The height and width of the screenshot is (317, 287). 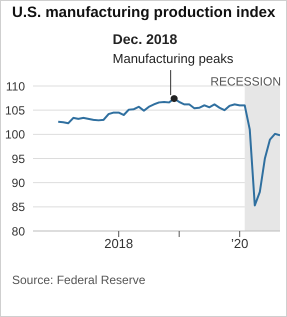 I want to click on y-tick-label: 85, so click(x=19, y=207).